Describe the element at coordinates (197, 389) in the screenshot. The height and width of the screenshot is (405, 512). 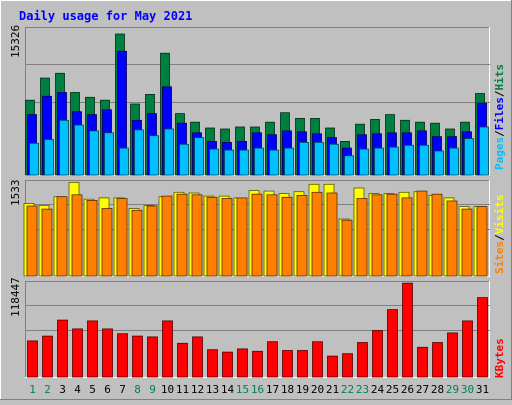
I see `day-label-12: 12` at that location.